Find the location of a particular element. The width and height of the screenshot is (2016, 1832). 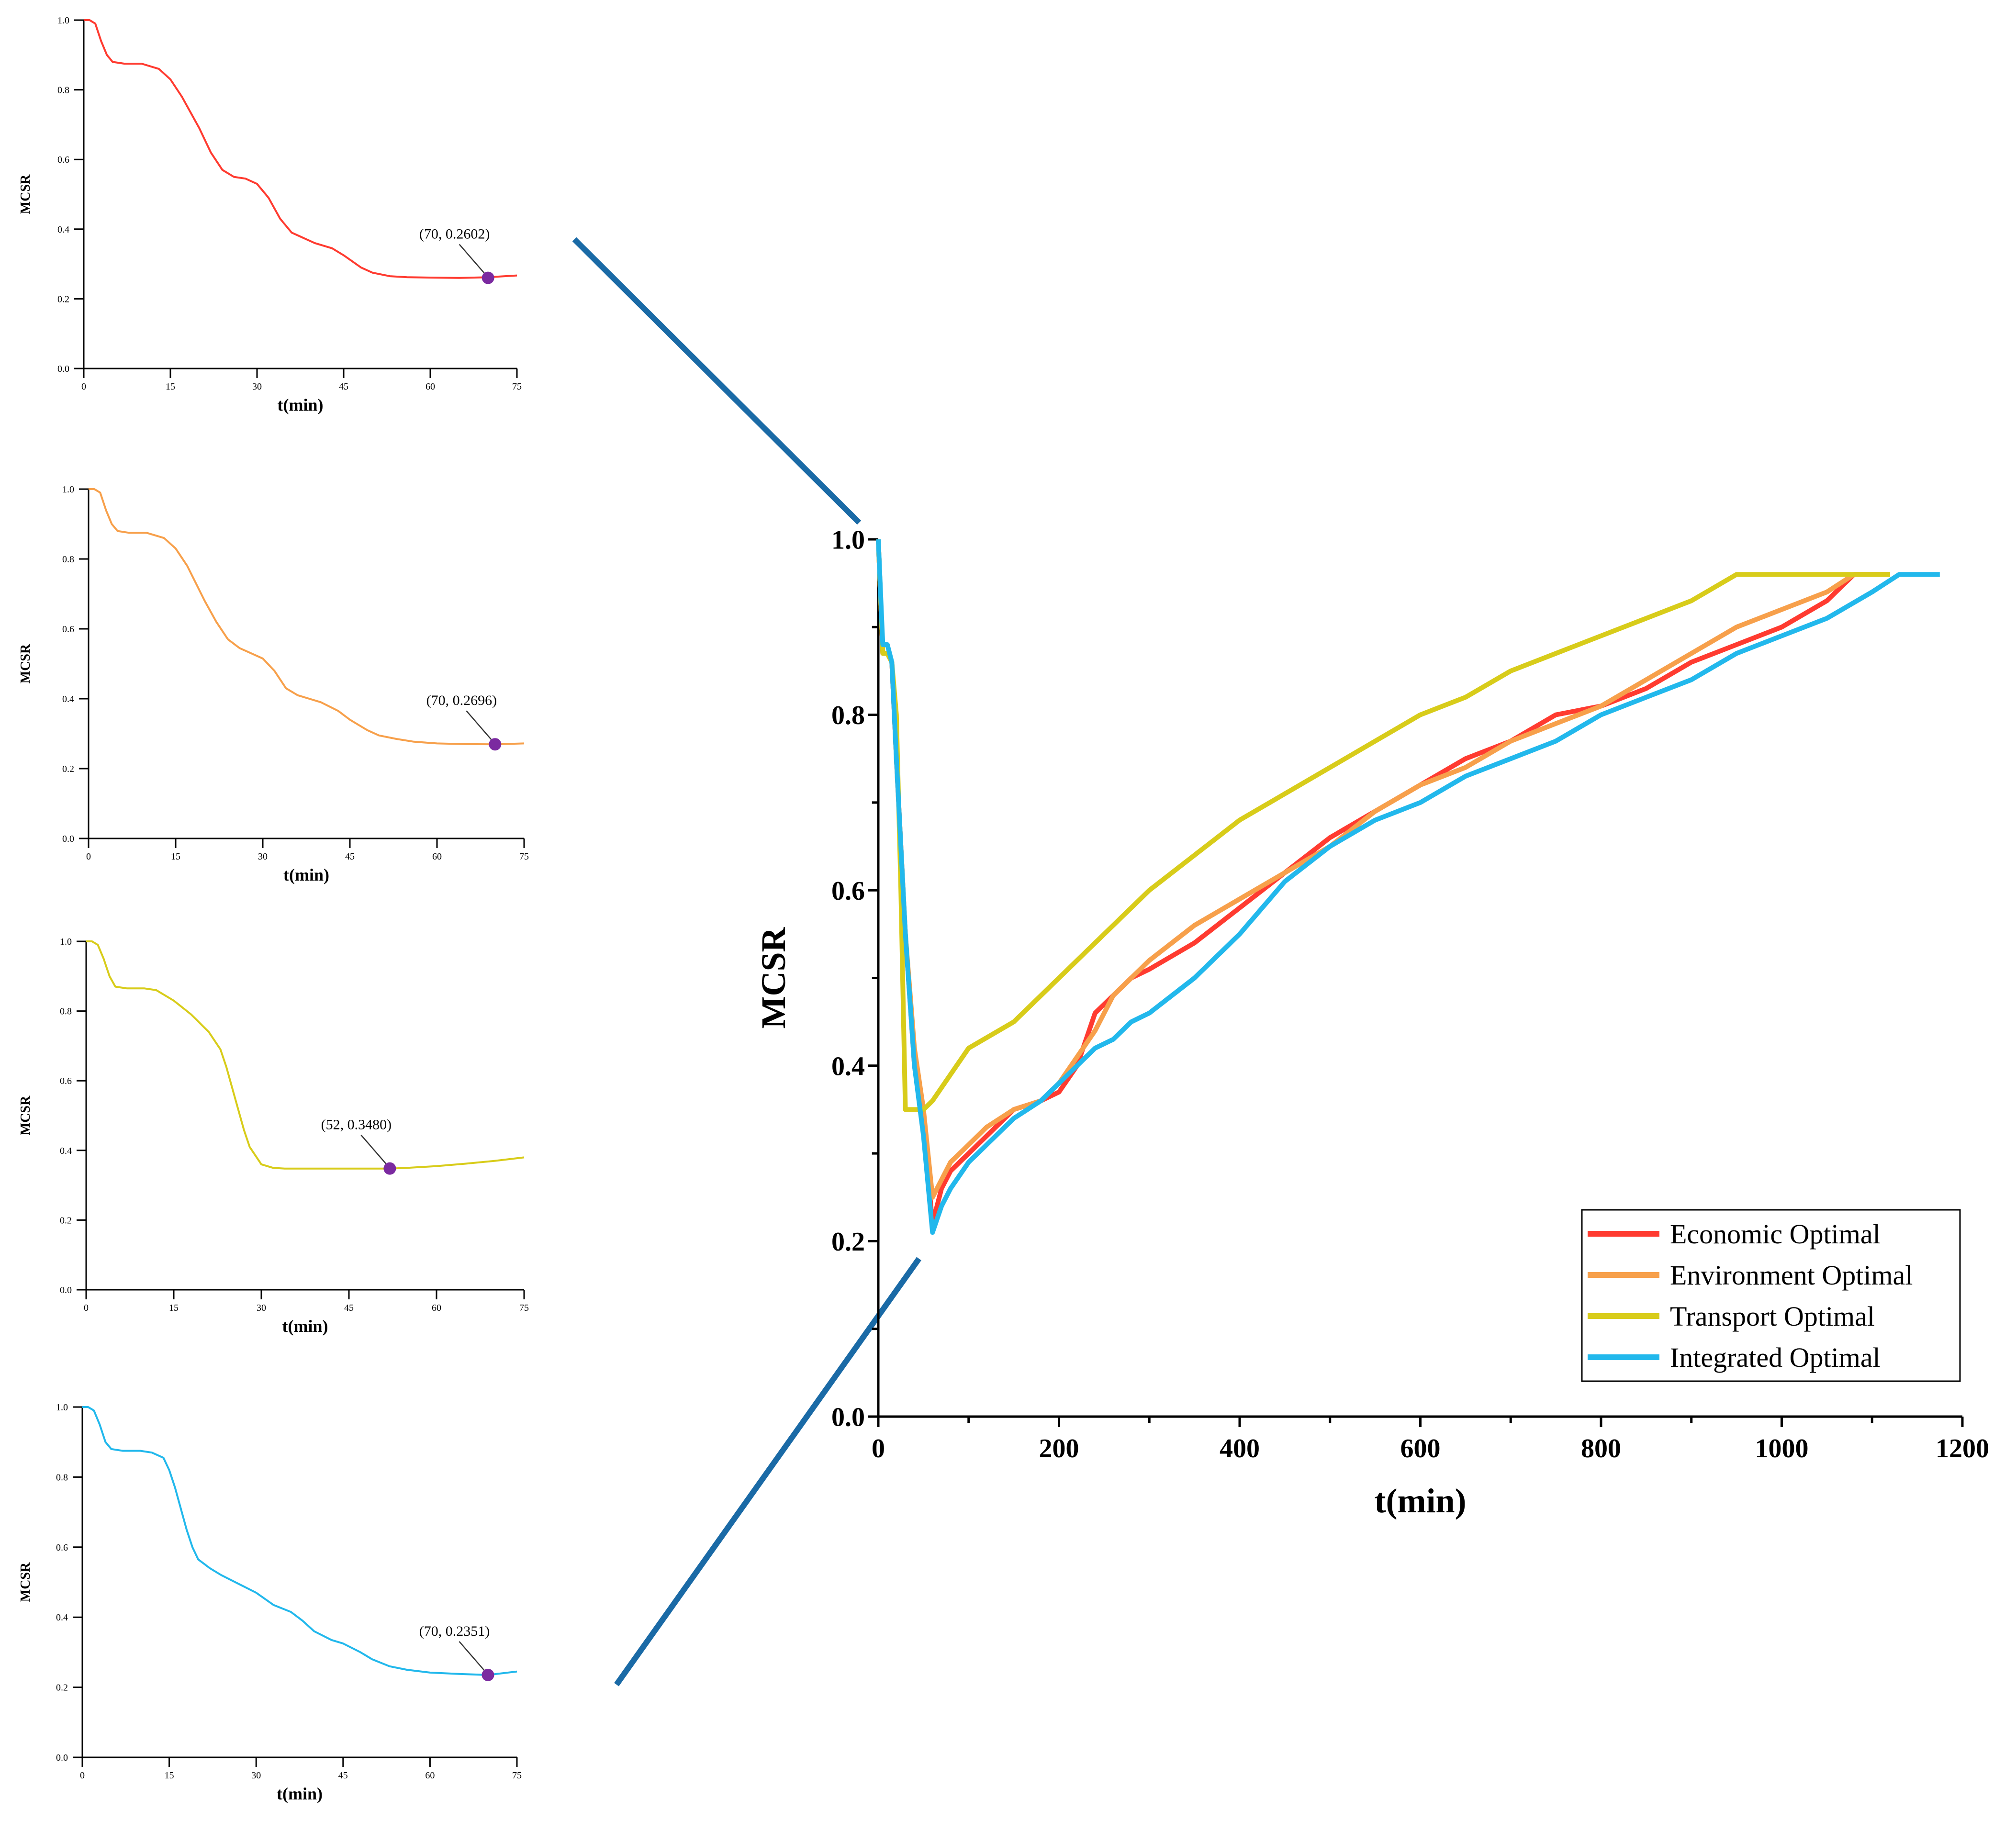

x-tick-label: 800 is located at coordinates (1601, 1448).